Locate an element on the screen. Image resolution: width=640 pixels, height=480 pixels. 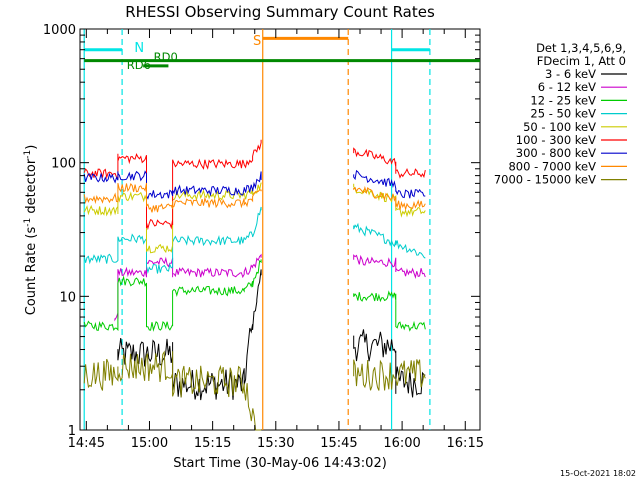
timestamp: 15-Oct-2021 18:02 is located at coordinates (598, 473).